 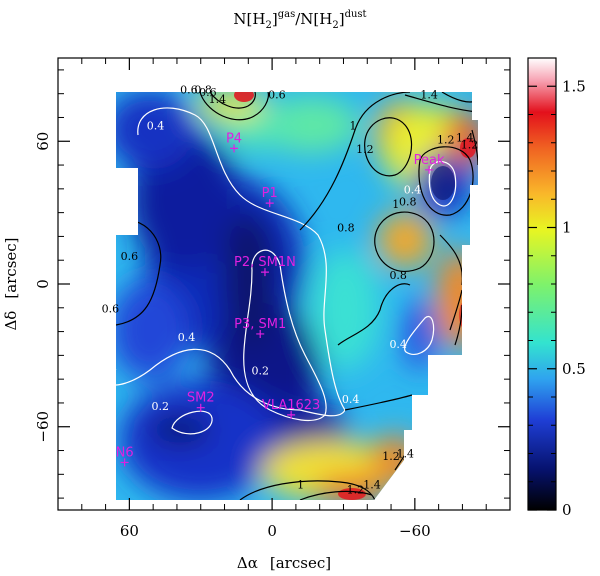 I want to click on source-label: P3, SM1, so click(x=260, y=324).